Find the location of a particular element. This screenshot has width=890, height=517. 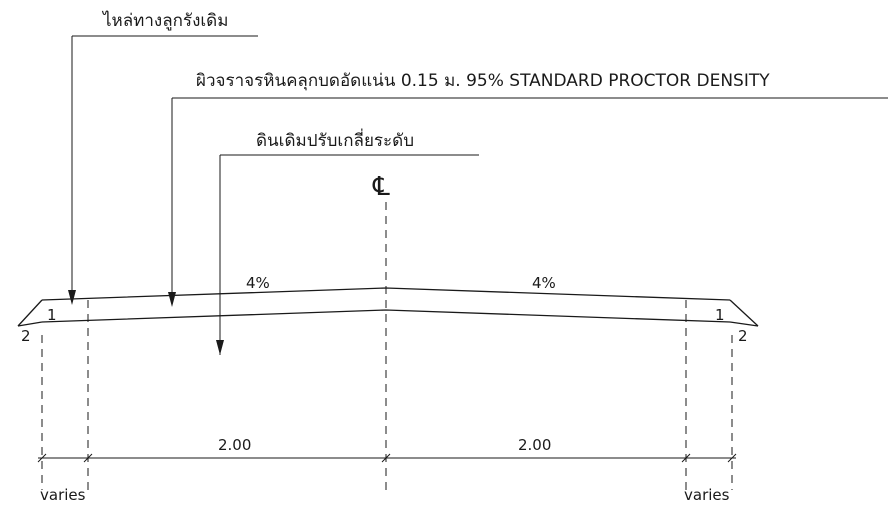

left-shoulder-label: varies is located at coordinates (63, 495).